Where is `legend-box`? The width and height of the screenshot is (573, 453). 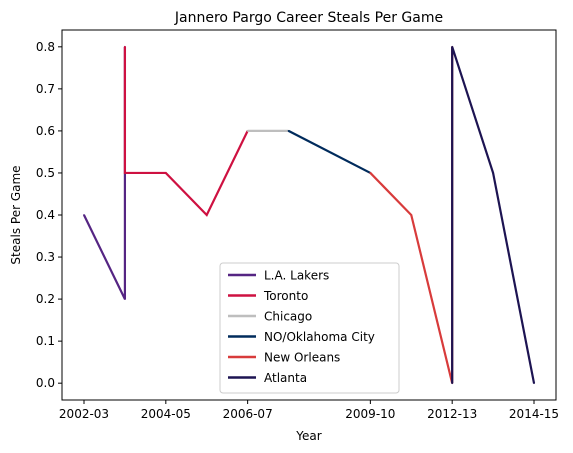 legend-box is located at coordinates (309, 328).